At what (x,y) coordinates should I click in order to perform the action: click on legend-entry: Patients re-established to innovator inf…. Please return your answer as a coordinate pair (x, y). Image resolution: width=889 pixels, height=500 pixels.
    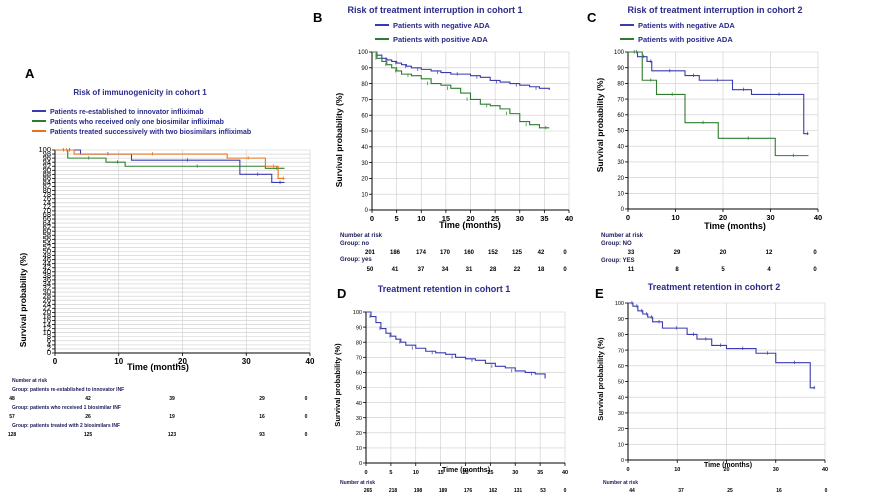
    Looking at the image, I should click on (127, 112).